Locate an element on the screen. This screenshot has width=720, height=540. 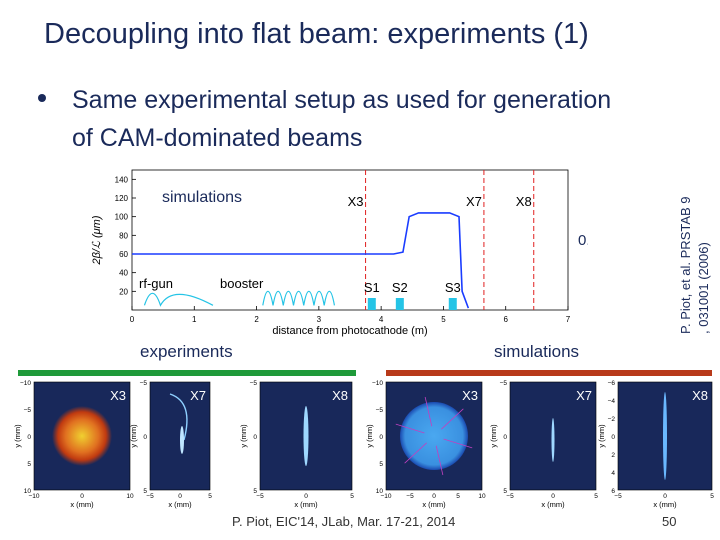
x-tick-label: 6 is located at coordinates (505, 319).